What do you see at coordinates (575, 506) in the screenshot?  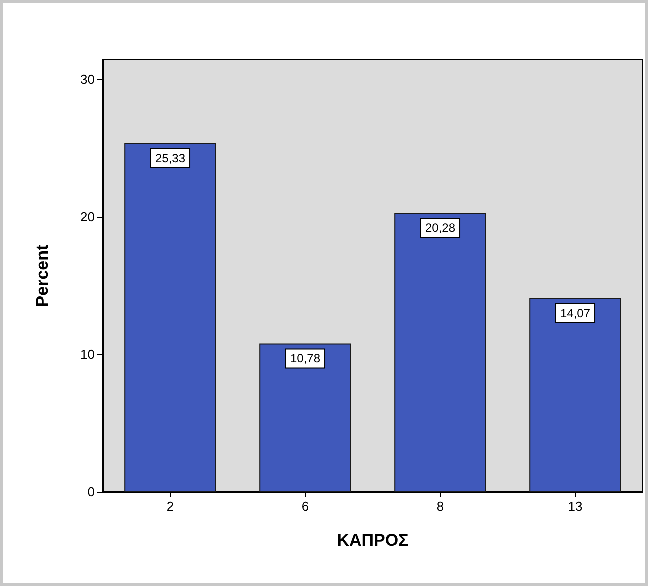 I see `x-tick-label: 13` at bounding box center [575, 506].